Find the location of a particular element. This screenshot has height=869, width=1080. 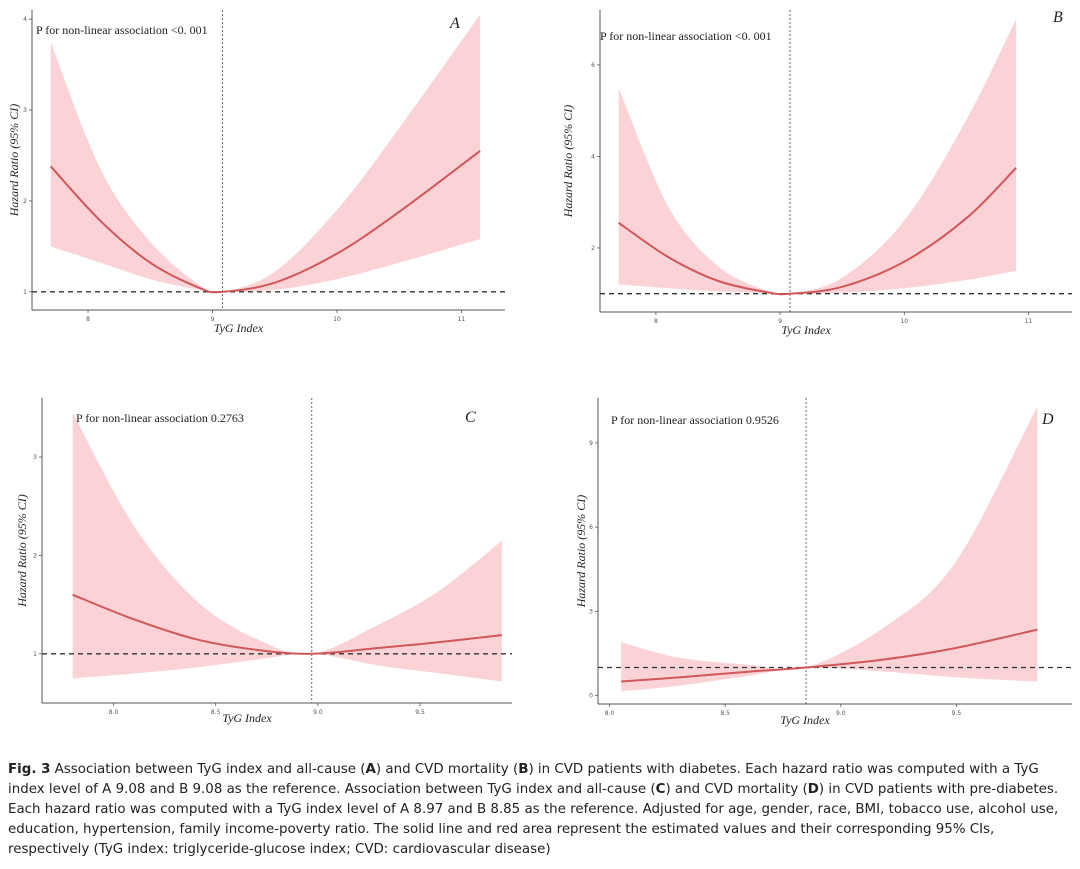

panel-letter: D is located at coordinates (1047, 419).